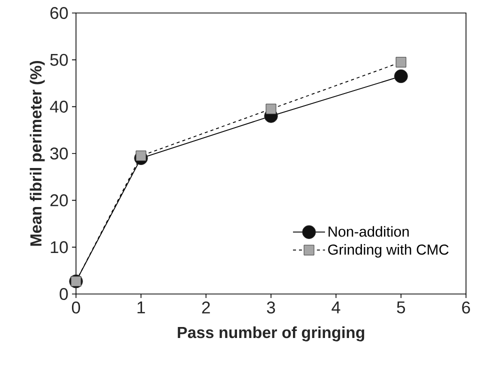 Image resolution: width=477 pixels, height=373 pixels. What do you see at coordinates (141, 308) in the screenshot?
I see `x-tick-label: 1` at bounding box center [141, 308].